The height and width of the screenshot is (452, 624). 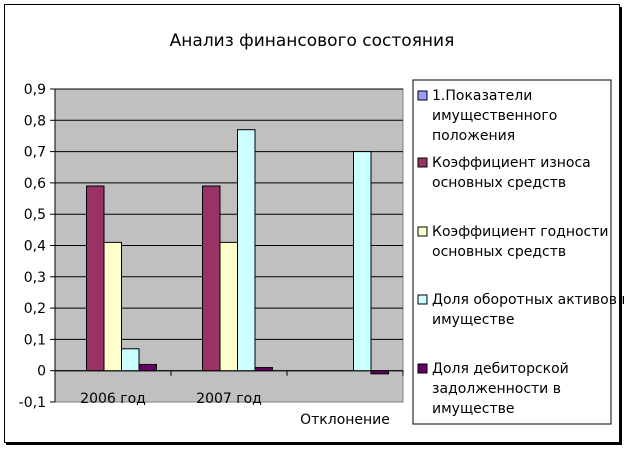 I want to click on legend-label: Коэффициент износа основных средств, so click(x=511, y=173).